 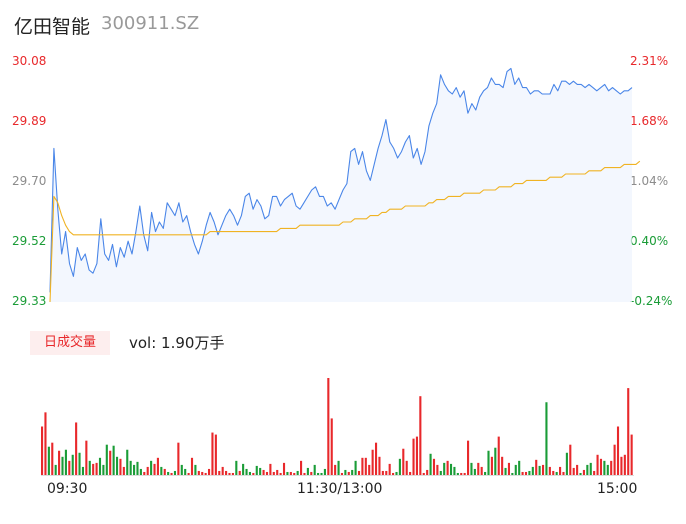 I want to click on volume-label-tag: 日成交量, so click(x=70, y=343).